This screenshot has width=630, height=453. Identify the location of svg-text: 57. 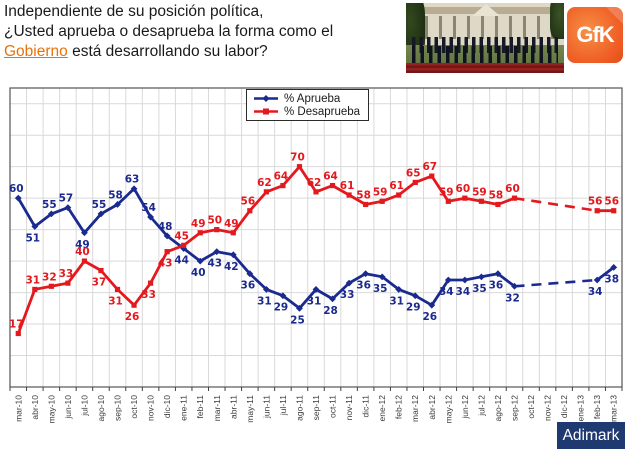
(66, 199).